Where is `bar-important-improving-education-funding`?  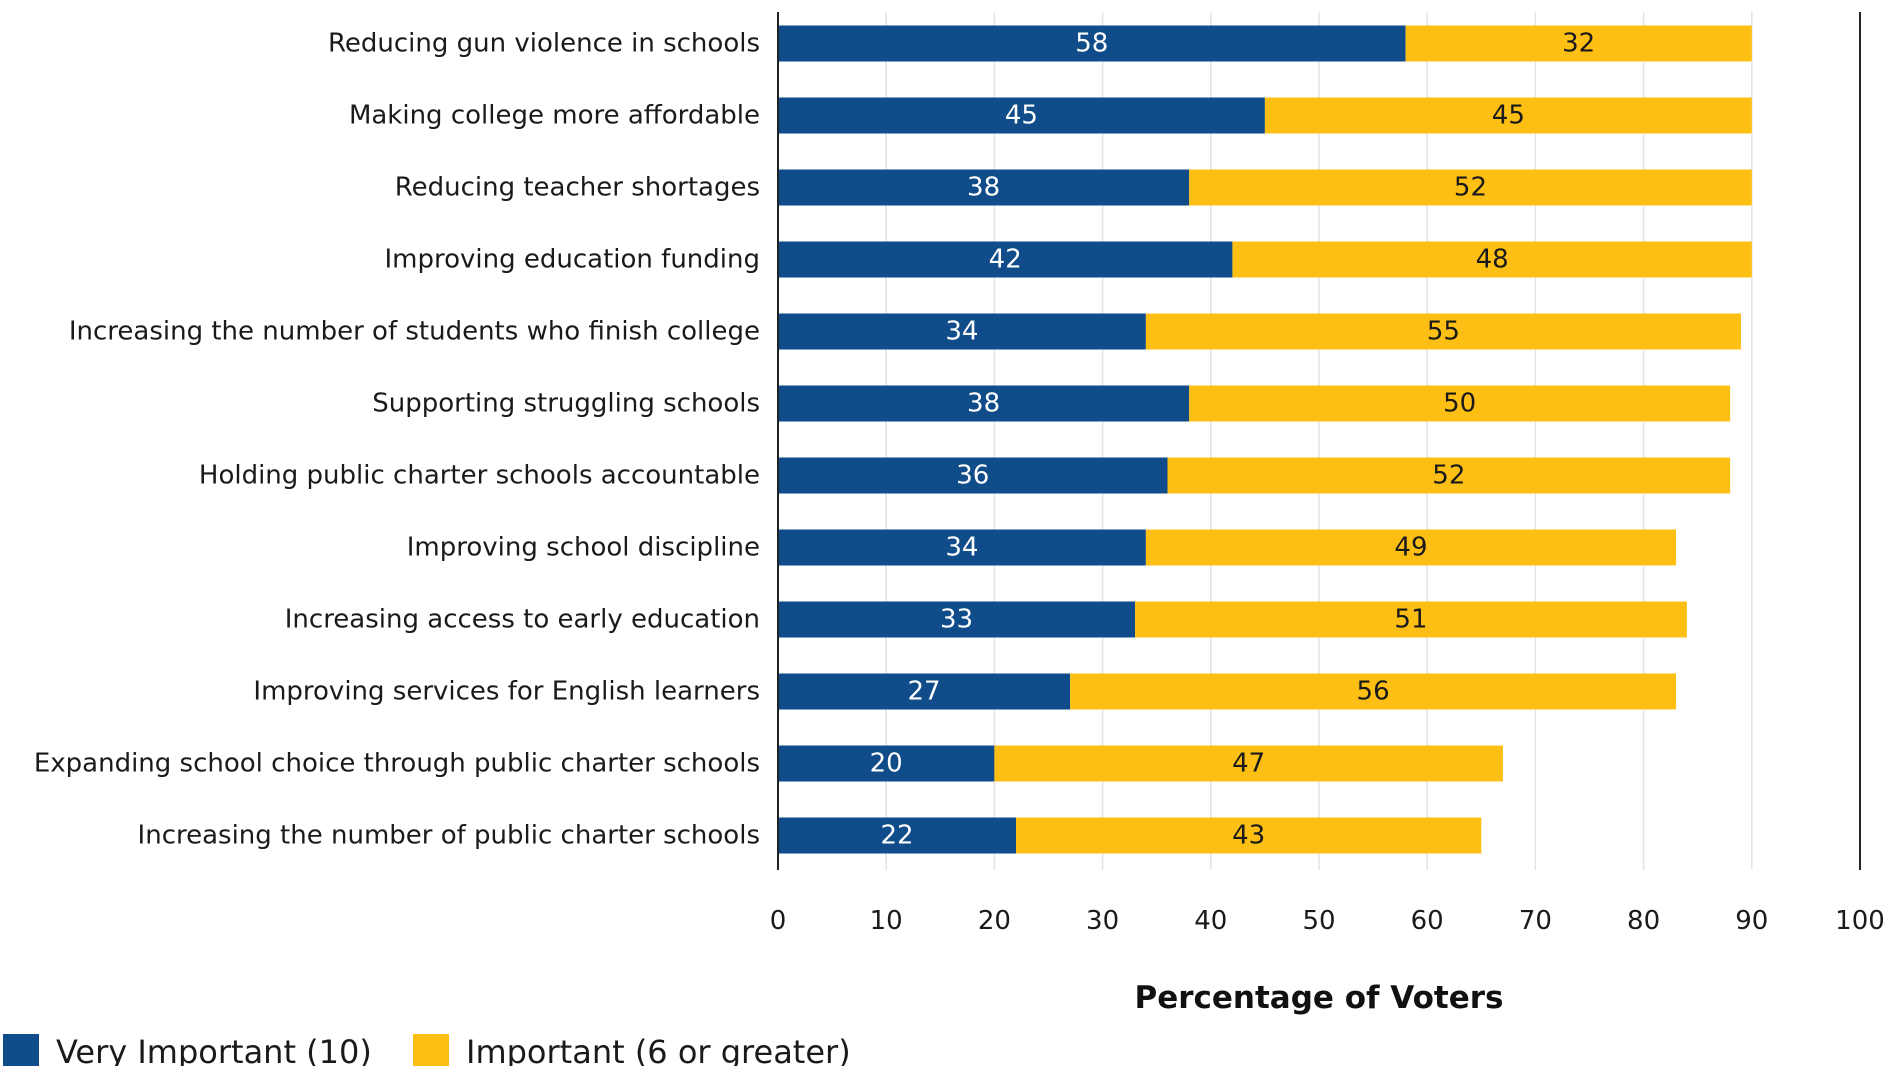 bar-important-improving-education-funding is located at coordinates (1492, 259).